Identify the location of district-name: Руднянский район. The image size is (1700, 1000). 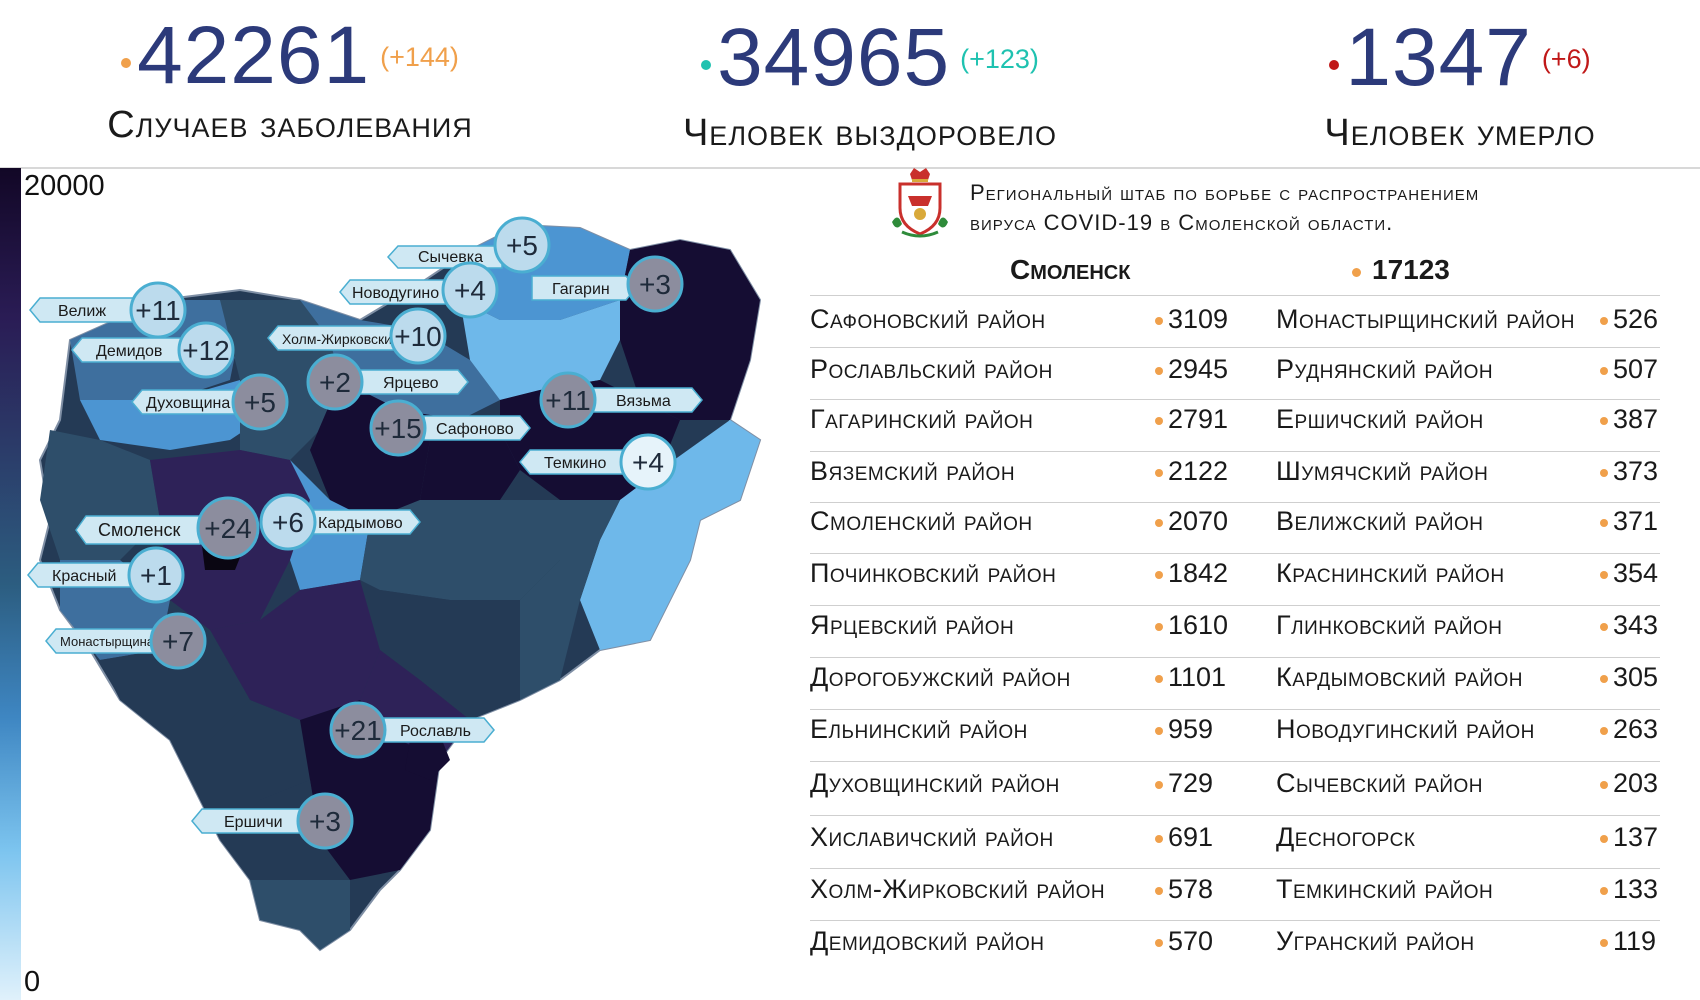
(1385, 369).